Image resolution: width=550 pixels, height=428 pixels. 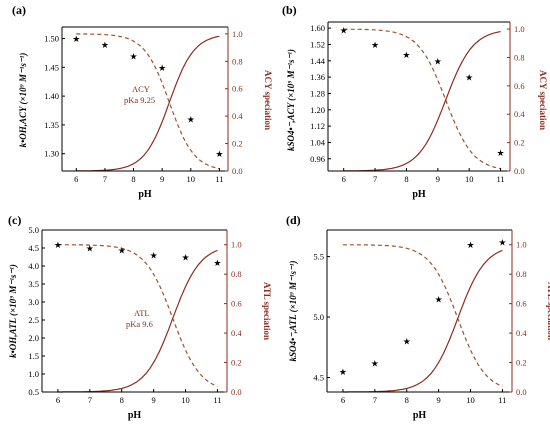 What do you see at coordinates (318, 377) in the screenshot?
I see `y-tick-label: 4.5` at bounding box center [318, 377].